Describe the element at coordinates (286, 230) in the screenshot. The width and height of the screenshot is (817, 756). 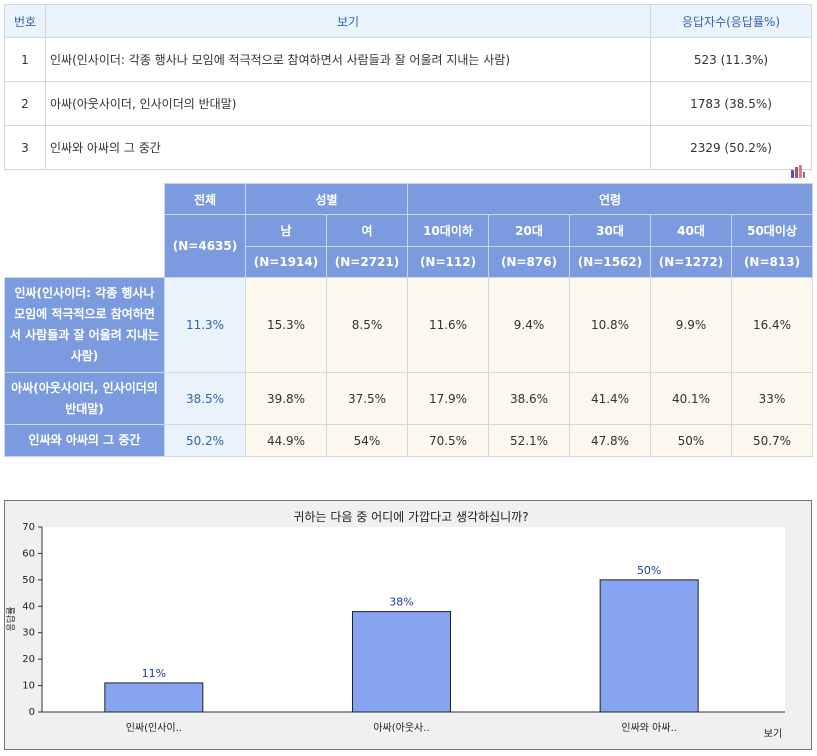
I see `col-label: 남` at that location.